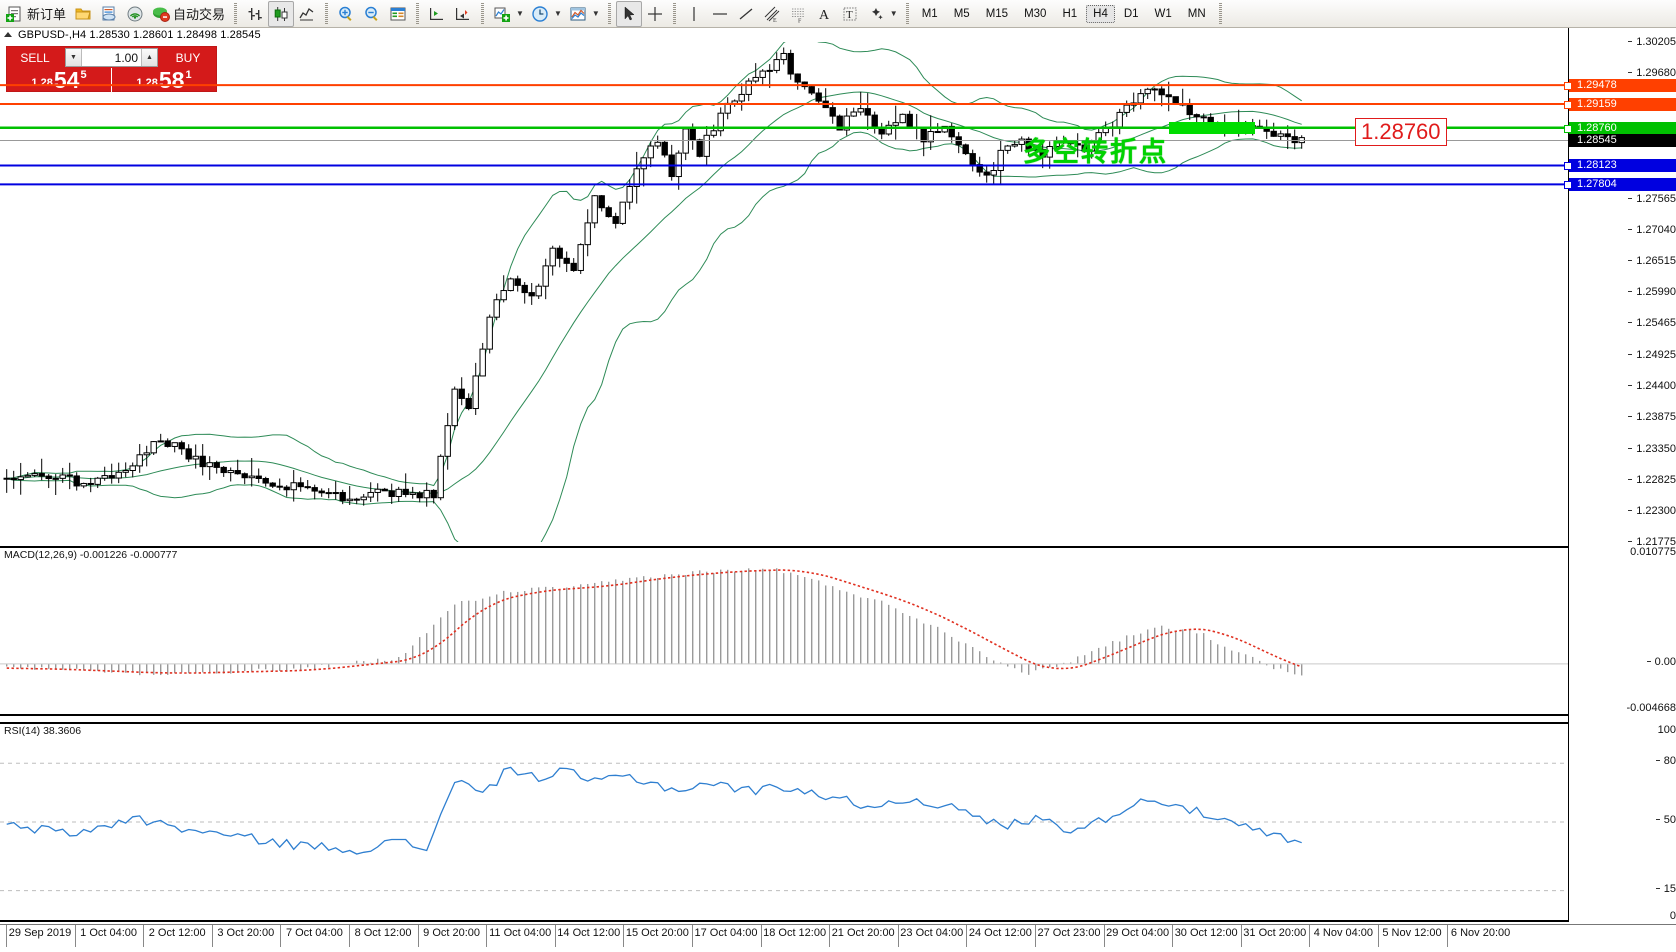  What do you see at coordinates (557, 13) in the screenshot?
I see `period-dropdown-arrow: ▼` at bounding box center [557, 13].